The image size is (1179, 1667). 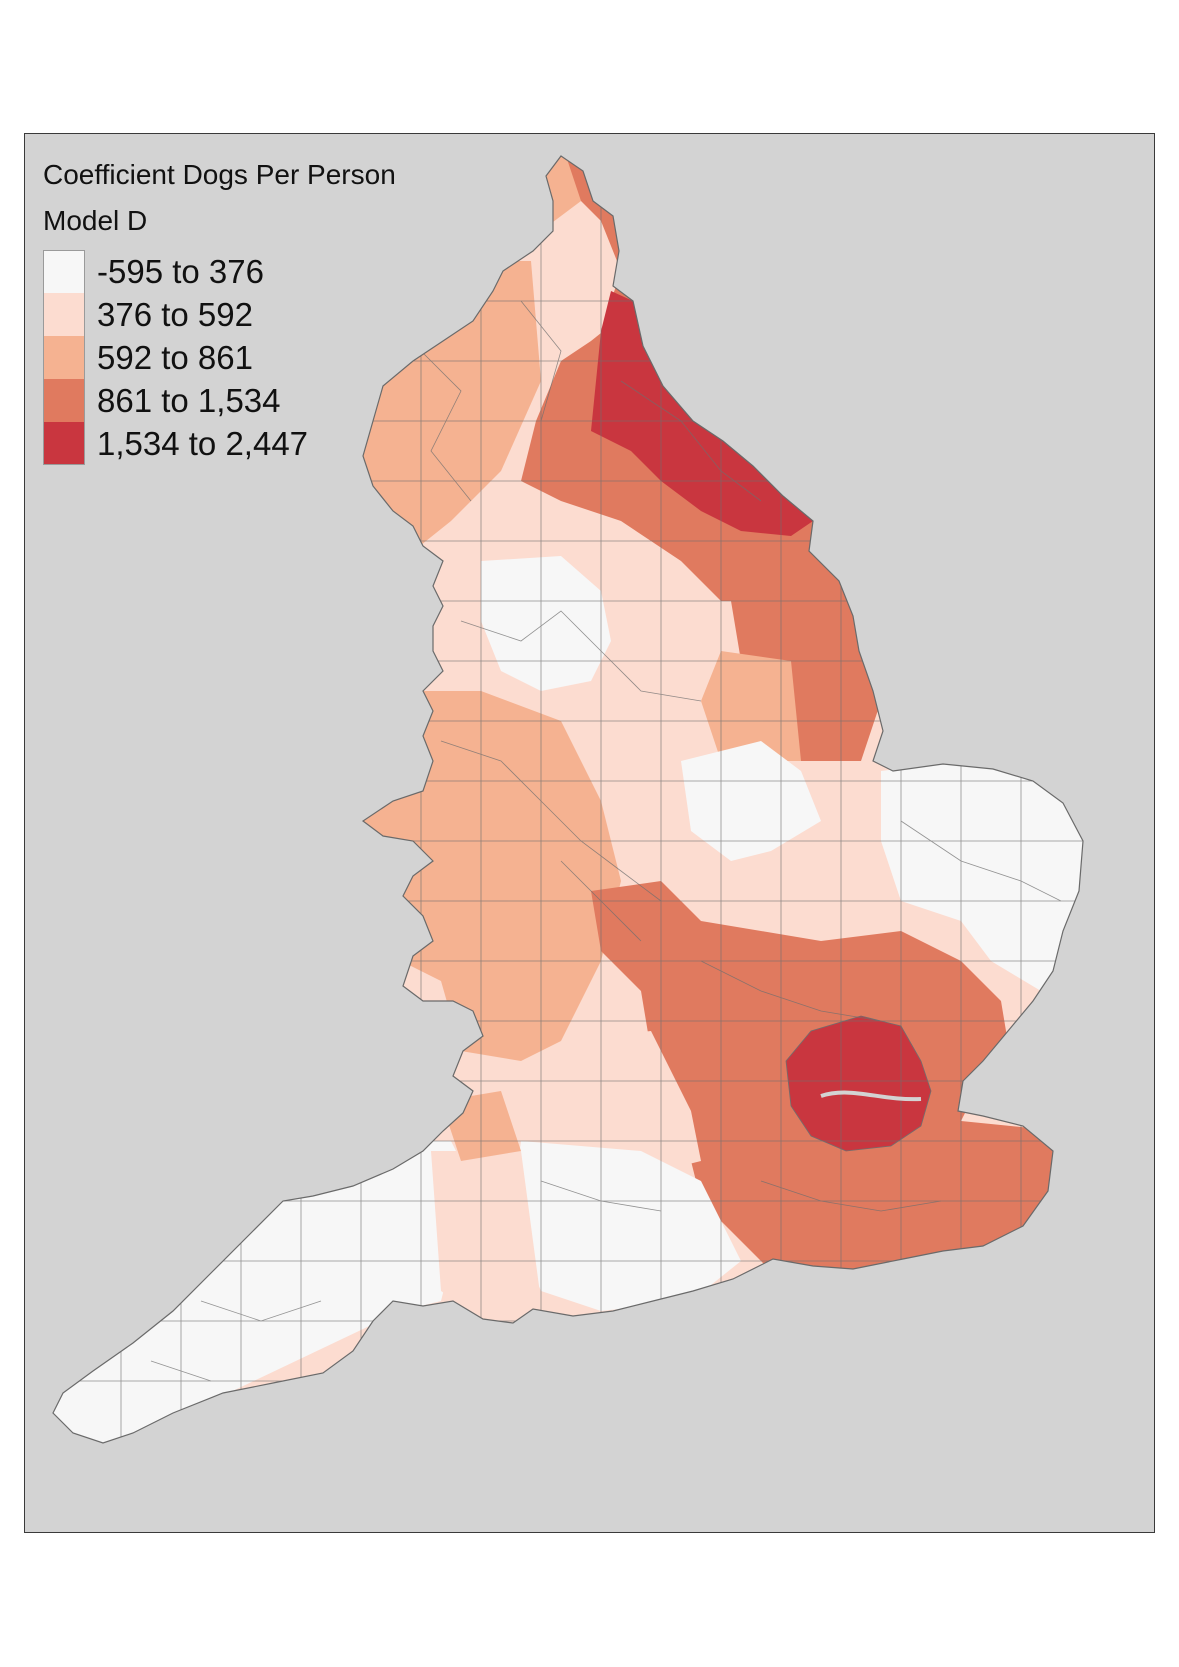 What do you see at coordinates (95, 220) in the screenshot?
I see `legend-subtitle: Model D` at bounding box center [95, 220].